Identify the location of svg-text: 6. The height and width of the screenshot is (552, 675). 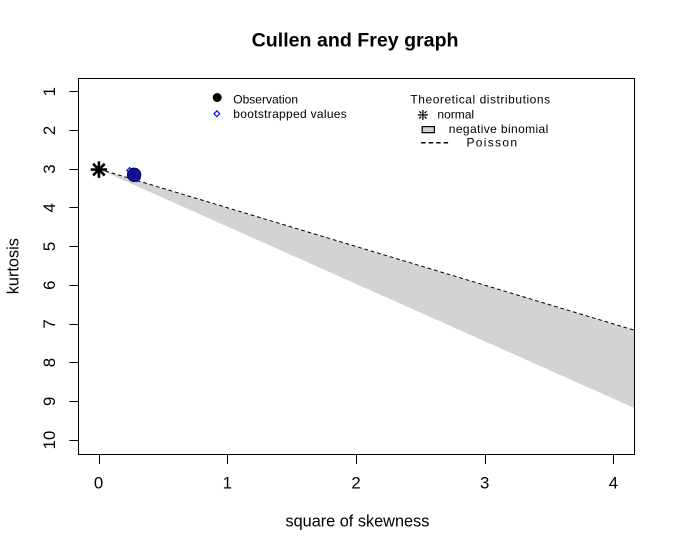
(49, 285).